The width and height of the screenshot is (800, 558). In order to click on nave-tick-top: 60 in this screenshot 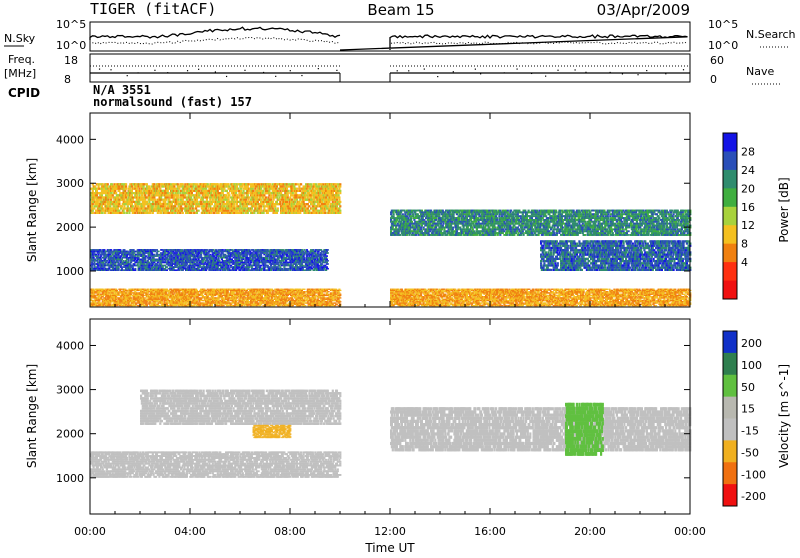, I will do `click(717, 60)`.